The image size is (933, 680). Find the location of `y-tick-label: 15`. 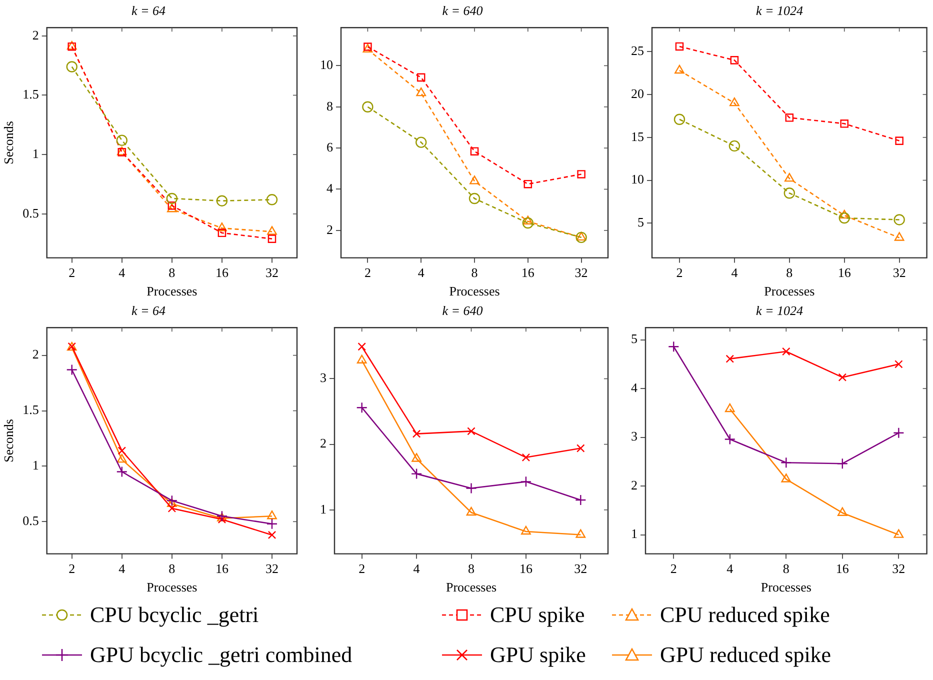

y-tick-label: 15 is located at coordinates (637, 136).